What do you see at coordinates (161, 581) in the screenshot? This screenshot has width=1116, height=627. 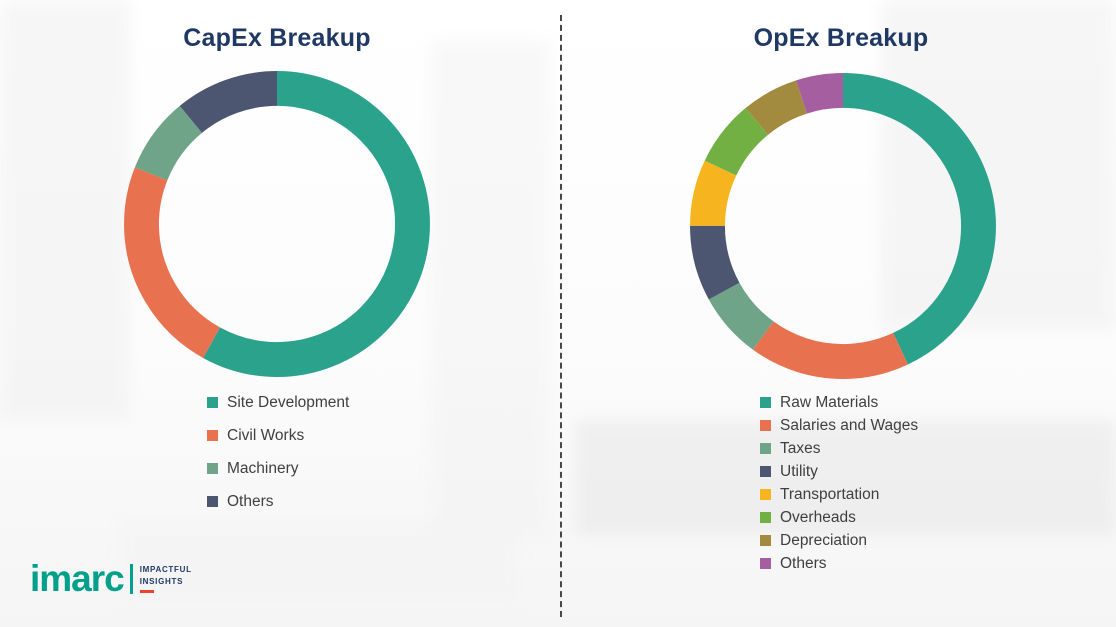 I see `logo-tagline-line2: INSIGHTS` at bounding box center [161, 581].